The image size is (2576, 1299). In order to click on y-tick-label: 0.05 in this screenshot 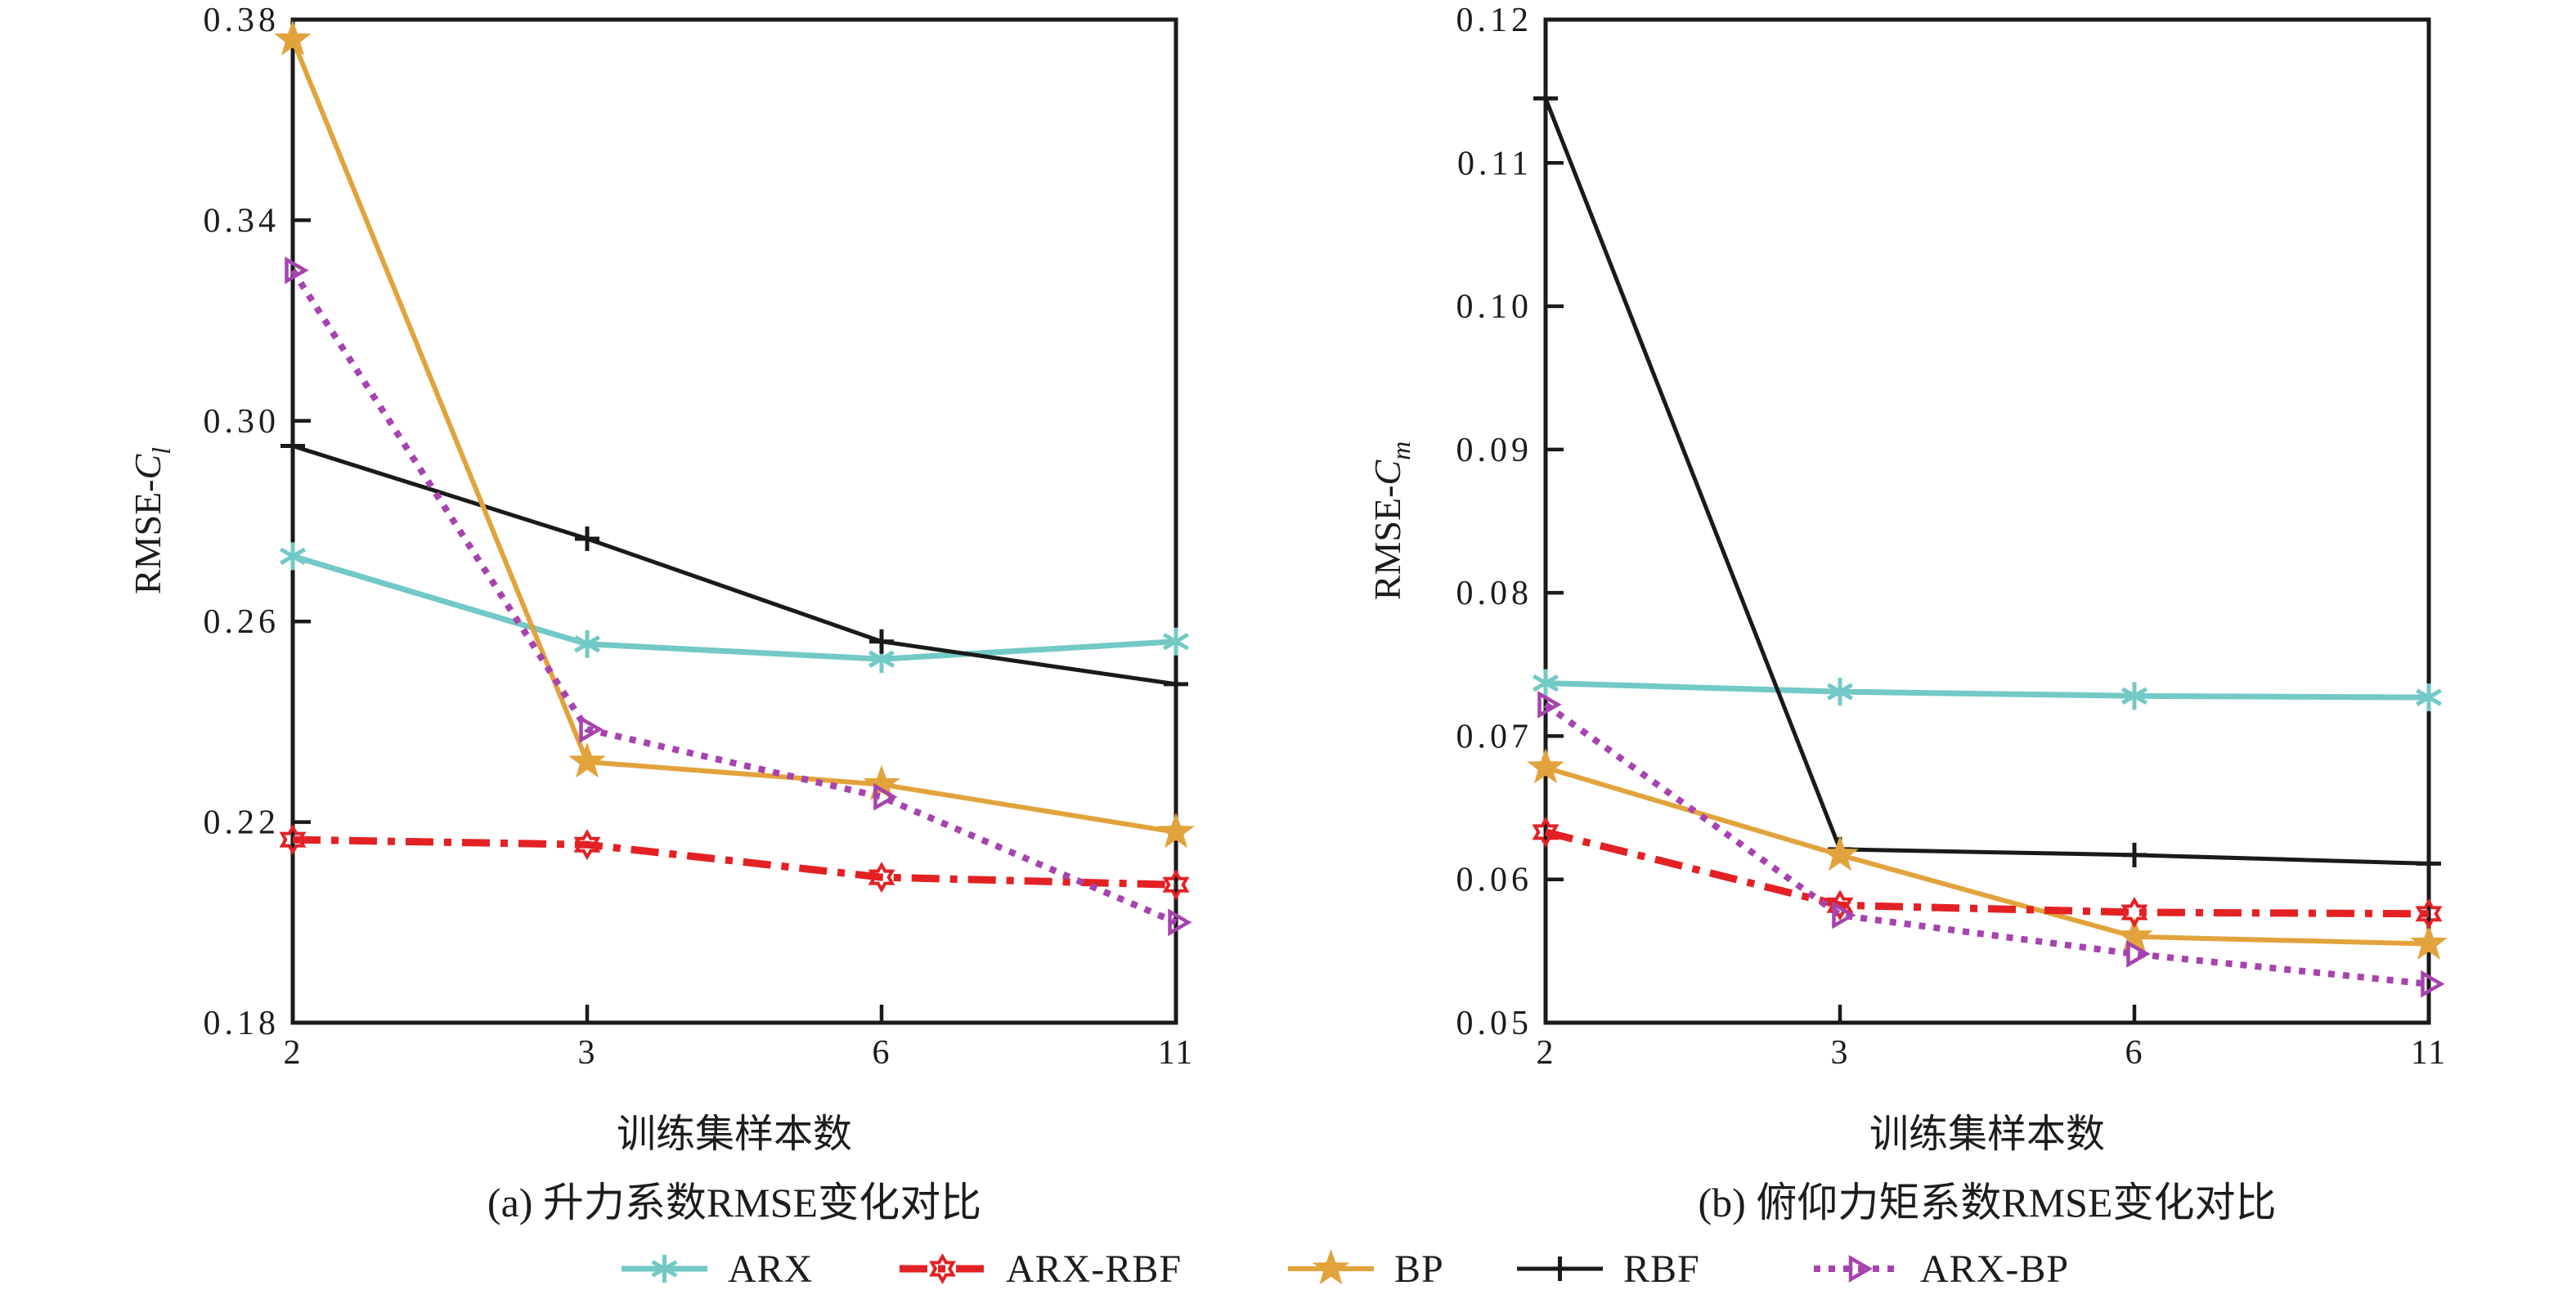, I will do `click(1494, 1023)`.